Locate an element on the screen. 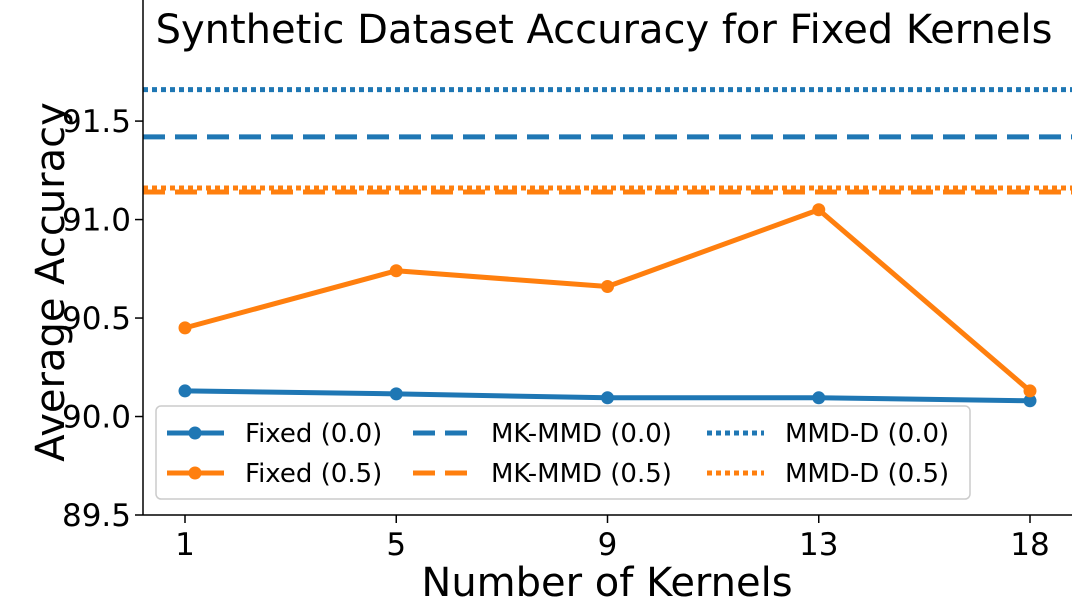 The height and width of the screenshot is (614, 1083). legend-label-5: MMD-D (0.0) is located at coordinates (867, 434).